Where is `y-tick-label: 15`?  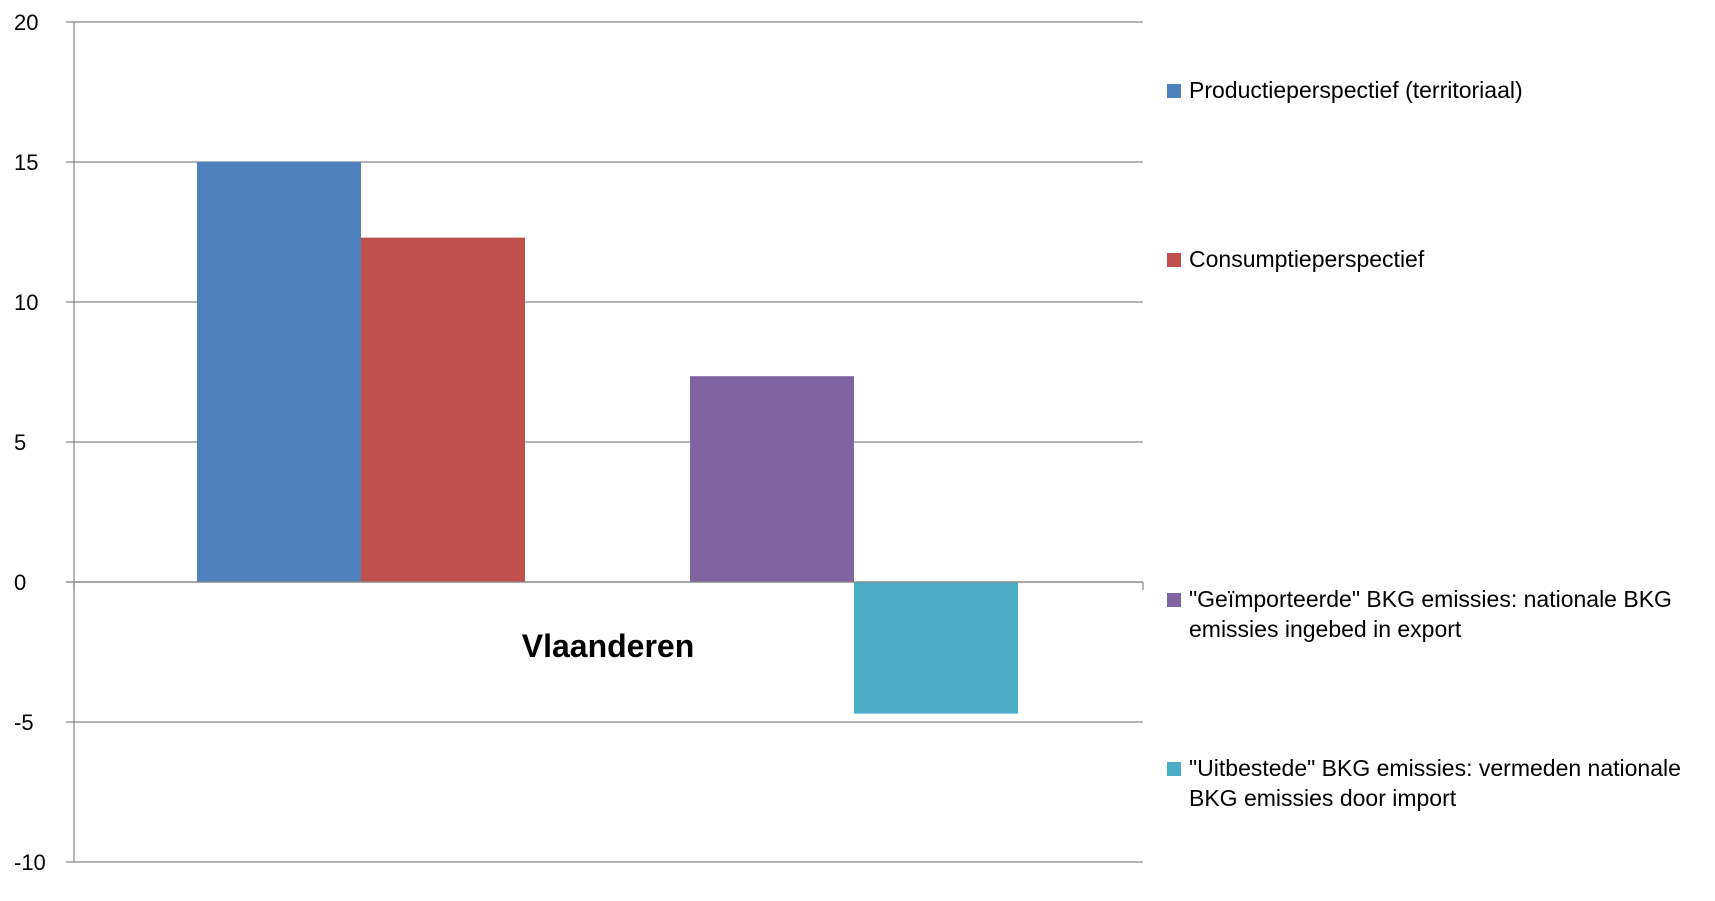 y-tick-label: 15 is located at coordinates (26, 162).